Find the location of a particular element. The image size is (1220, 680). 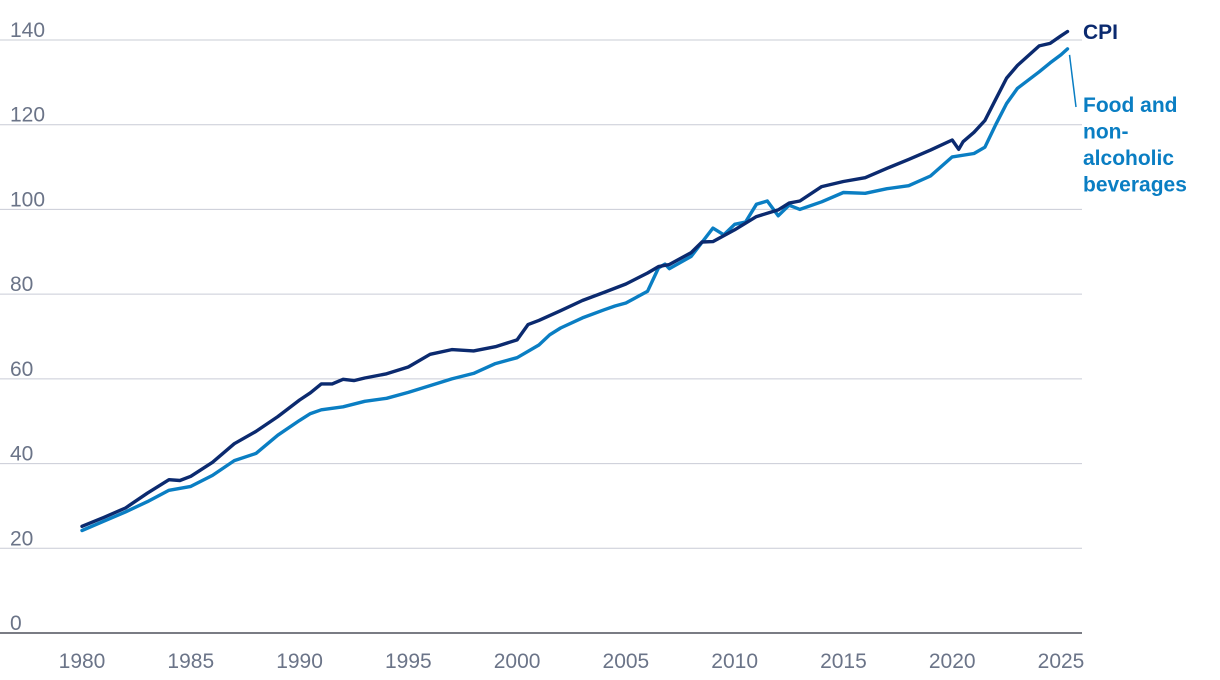

y-tick-label: 100 is located at coordinates (27, 199).